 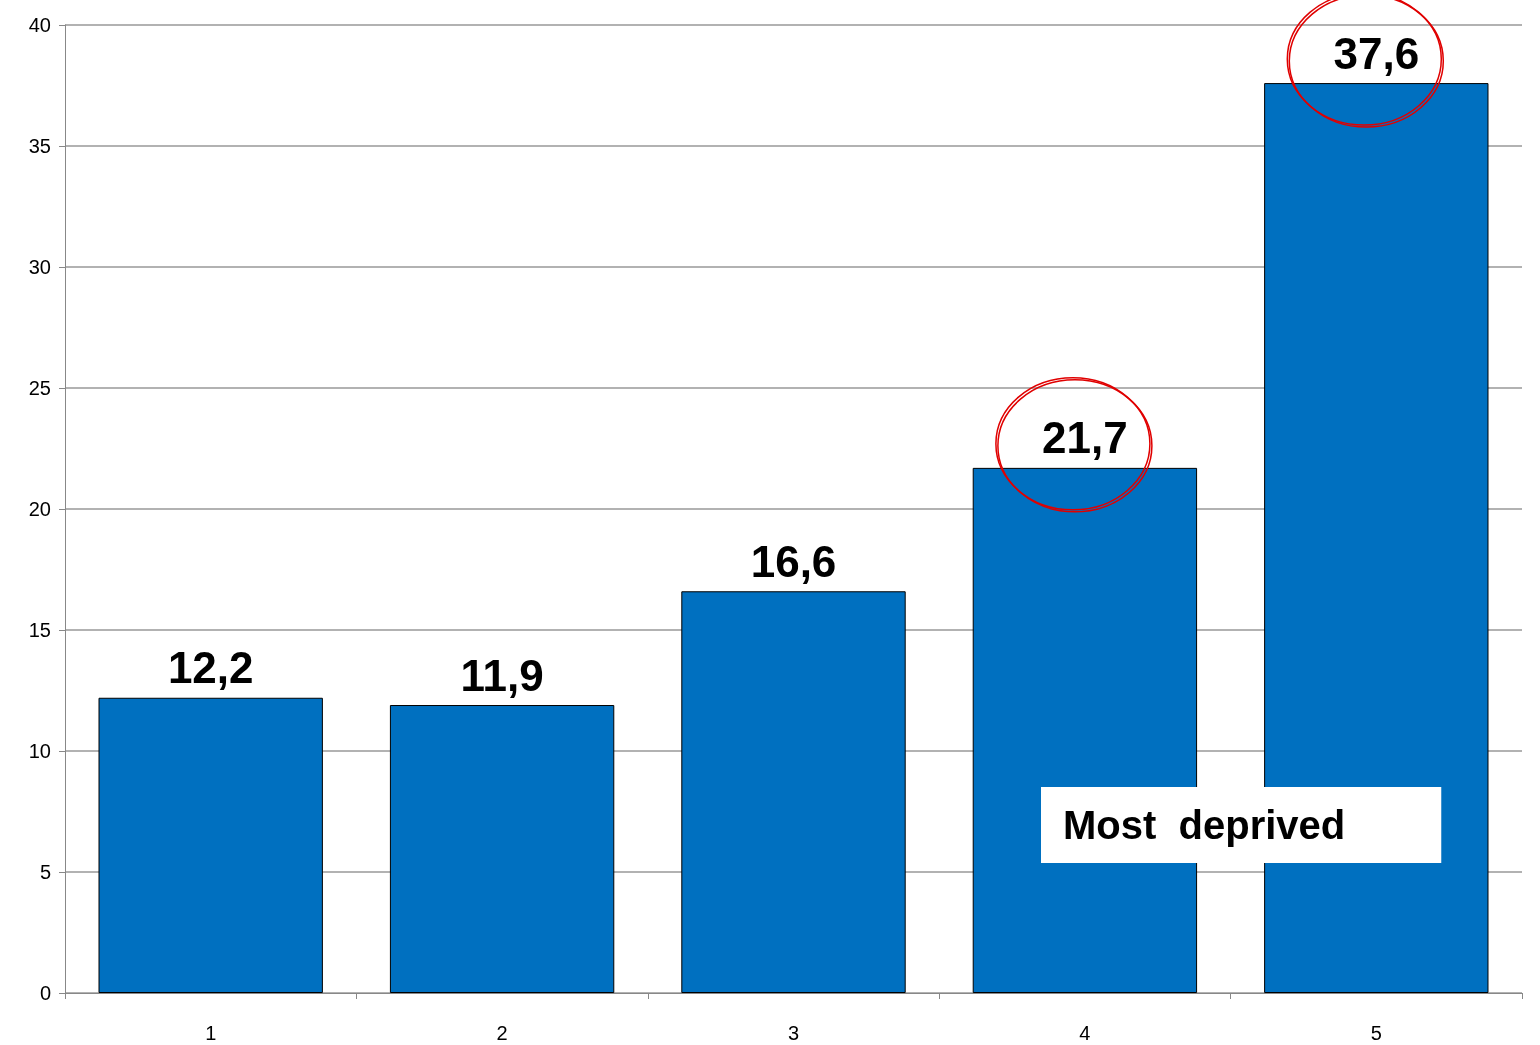 I want to click on data-label: 21,7, so click(x=1085, y=438).